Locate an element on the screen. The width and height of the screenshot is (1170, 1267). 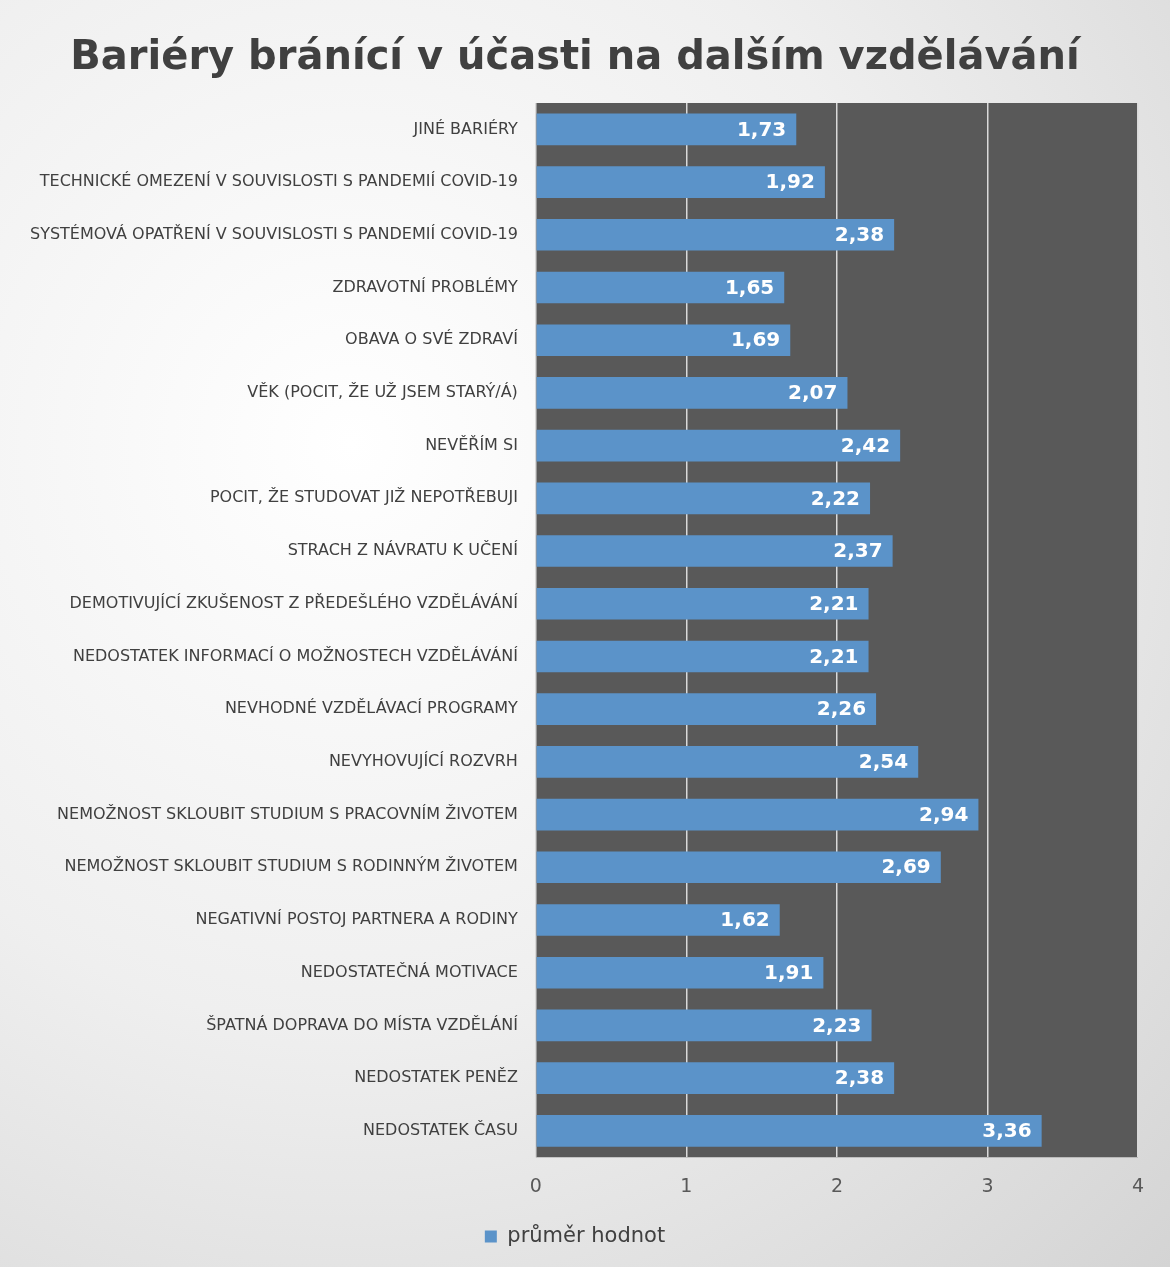
data-label: 2,07 is located at coordinates (813, 392).